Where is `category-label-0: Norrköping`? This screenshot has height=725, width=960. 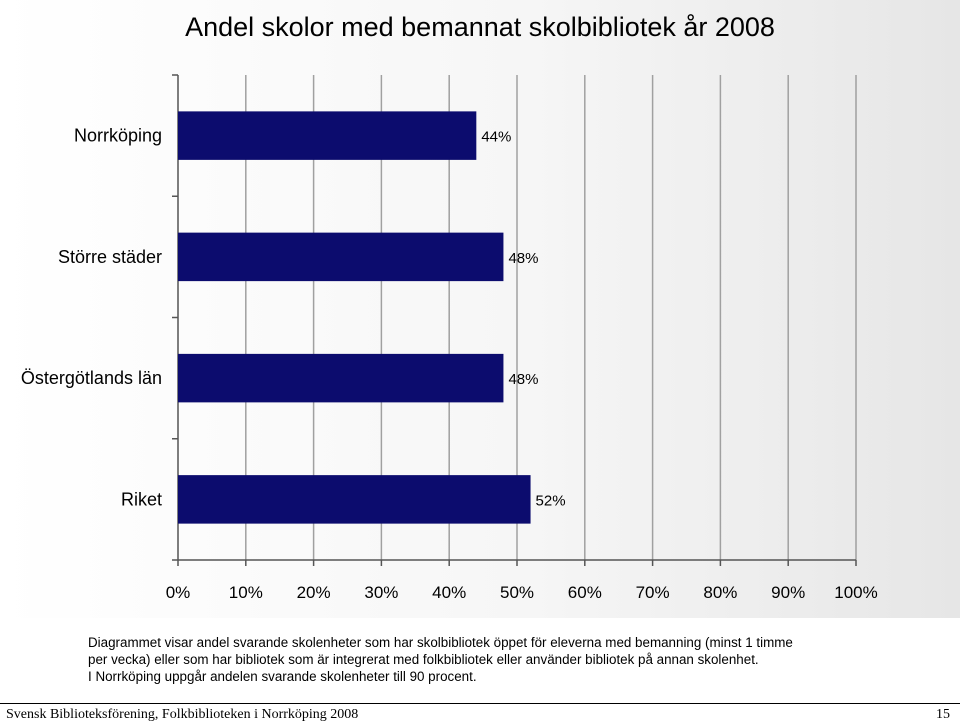
category-label-0: Norrköping is located at coordinates (118, 136).